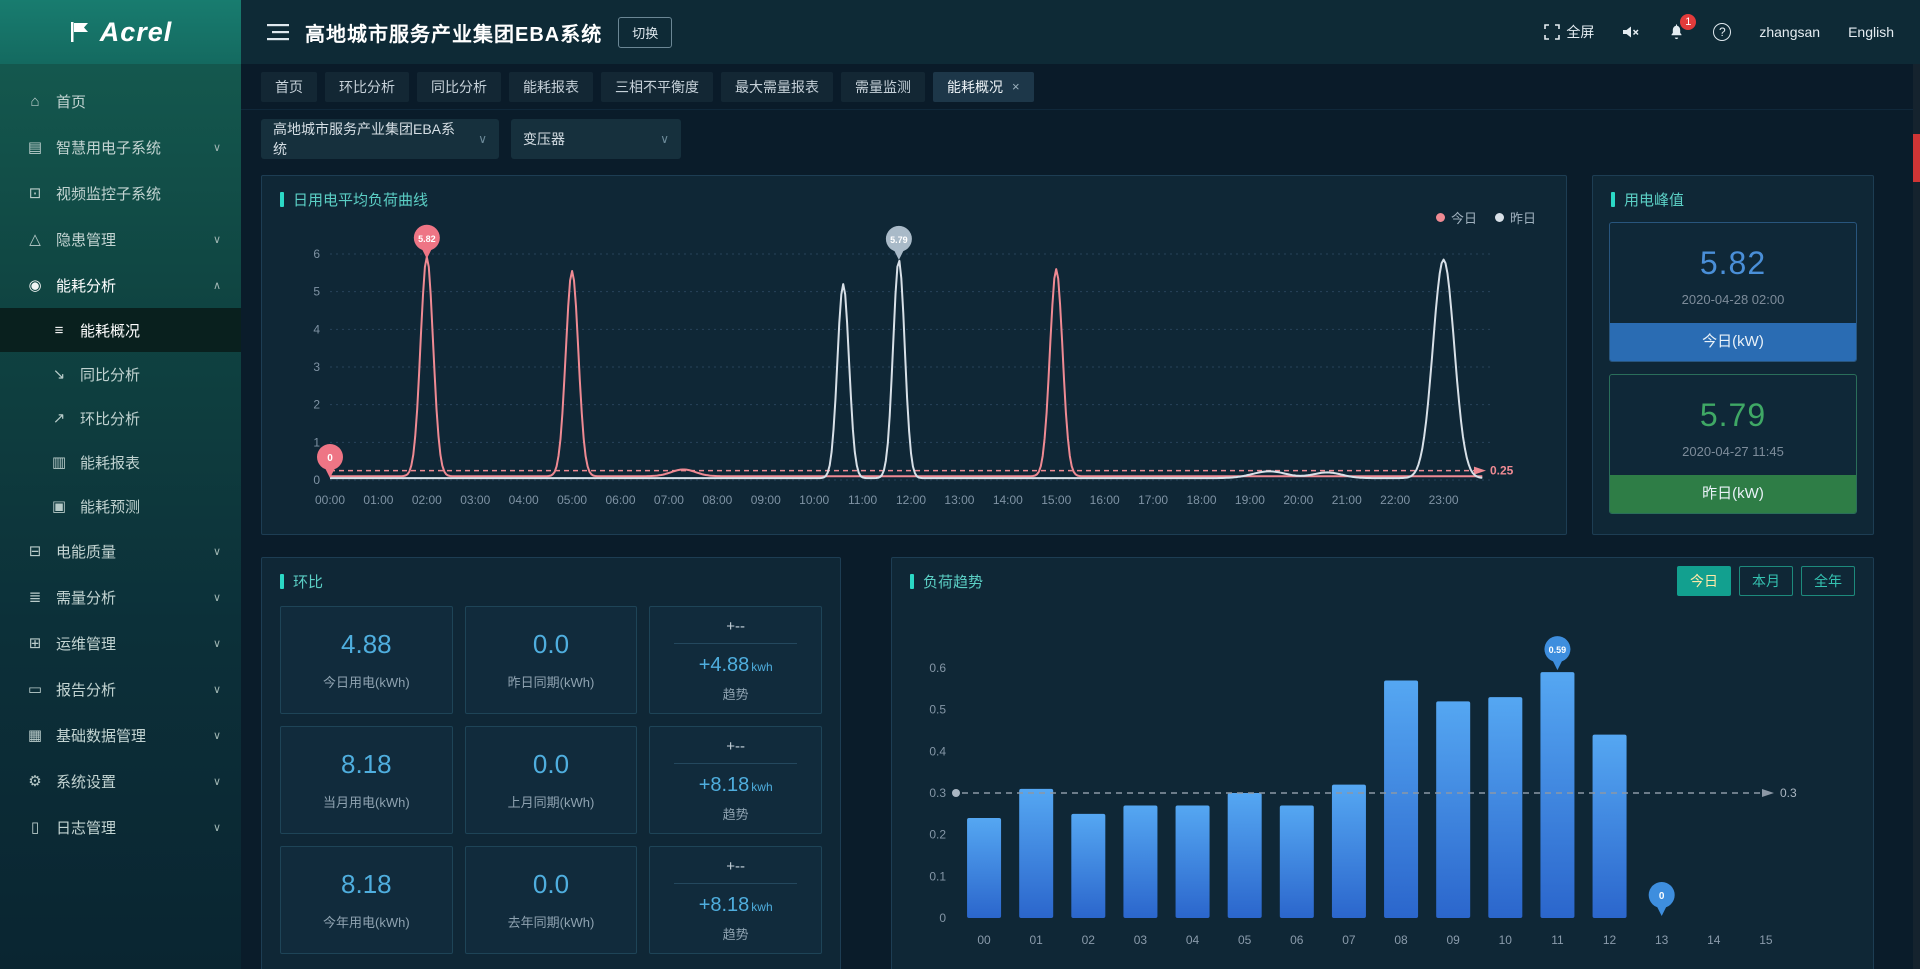 The height and width of the screenshot is (969, 1920). What do you see at coordinates (1733, 263) in the screenshot?
I see `peak-value-today: 5.82` at bounding box center [1733, 263].